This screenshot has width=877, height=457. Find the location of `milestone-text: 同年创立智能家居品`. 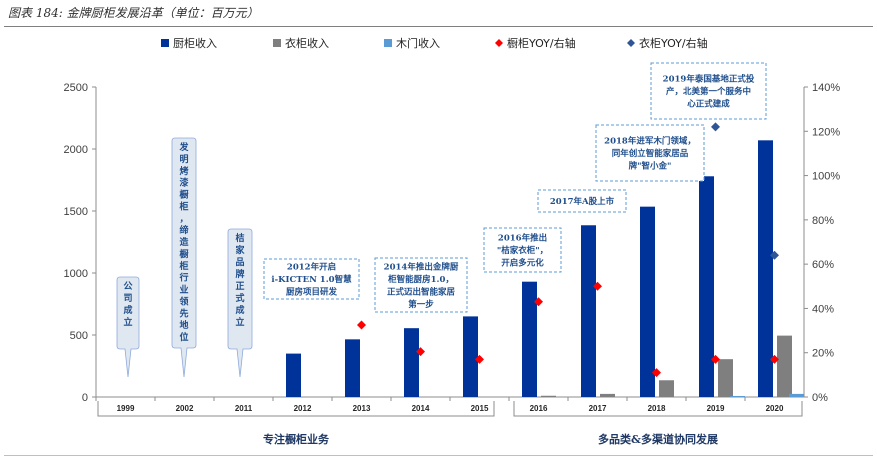

milestone-text: 同年创立智能家居品 is located at coordinates (650, 153).